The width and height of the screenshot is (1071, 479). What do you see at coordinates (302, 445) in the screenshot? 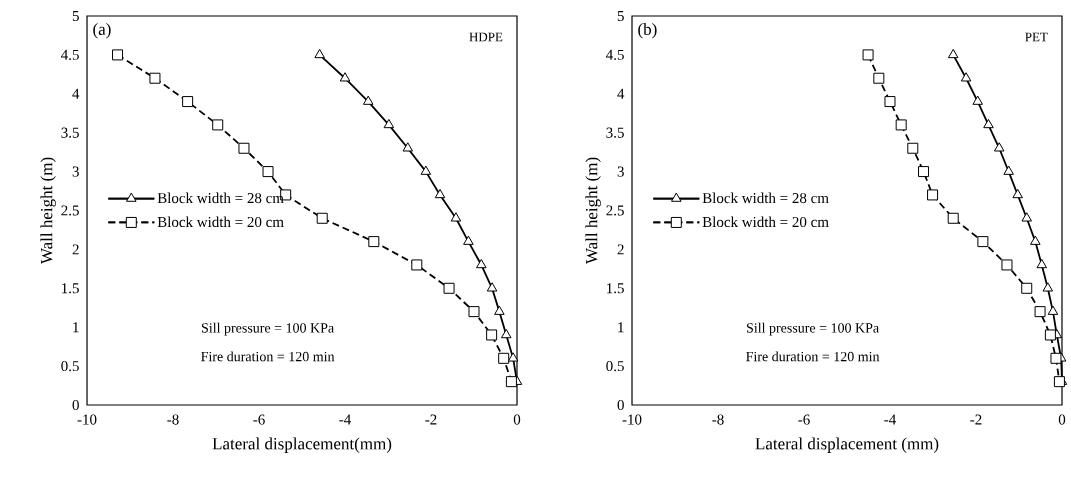
I see `x-axis-title: Lateral displacement(mm)` at bounding box center [302, 445].